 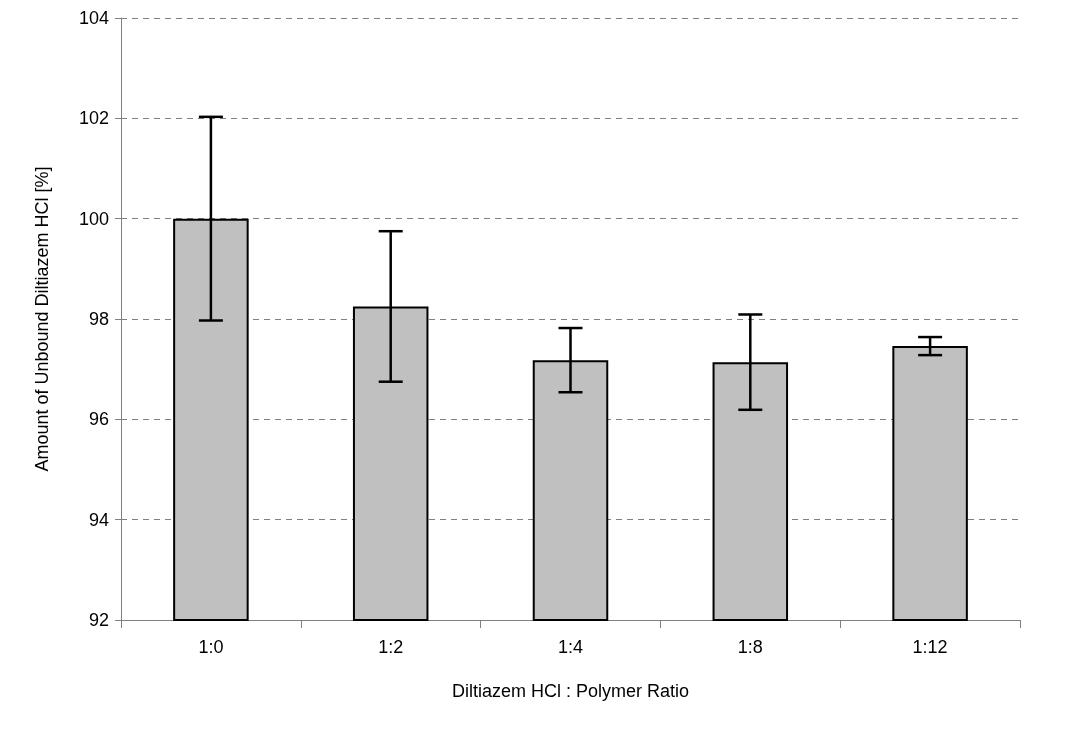 I want to click on y-tick-label: 96, so click(x=98, y=419).